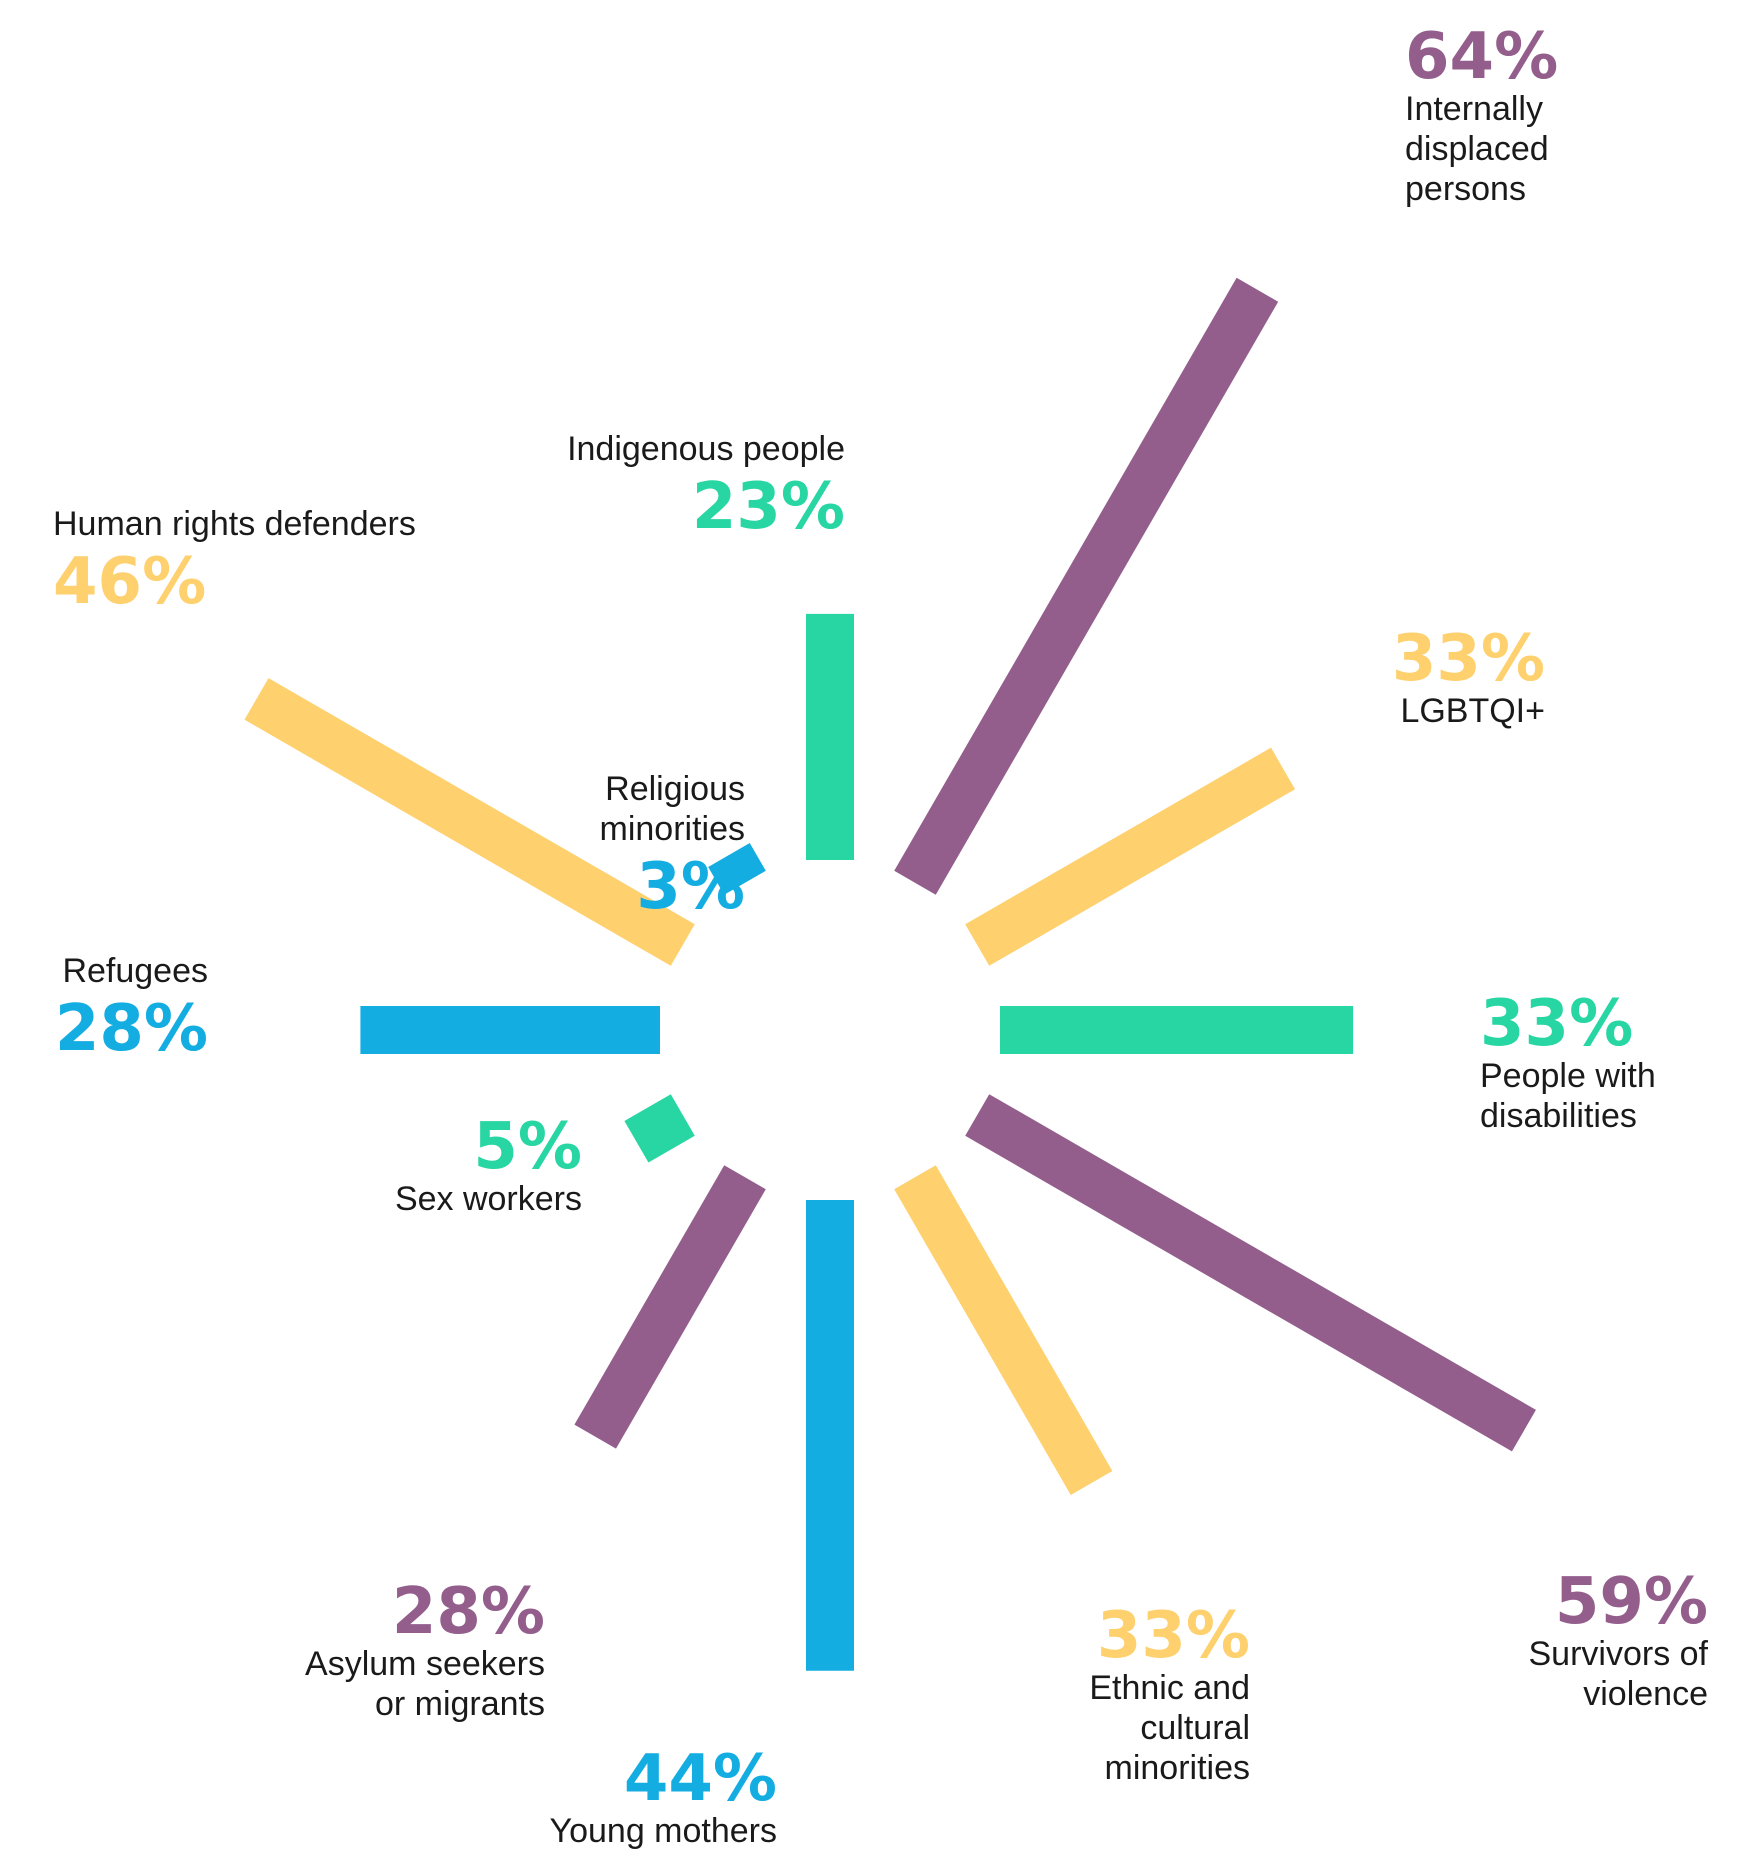  I want to click on bar-survivors-of-violence, so click(1250, 1273).